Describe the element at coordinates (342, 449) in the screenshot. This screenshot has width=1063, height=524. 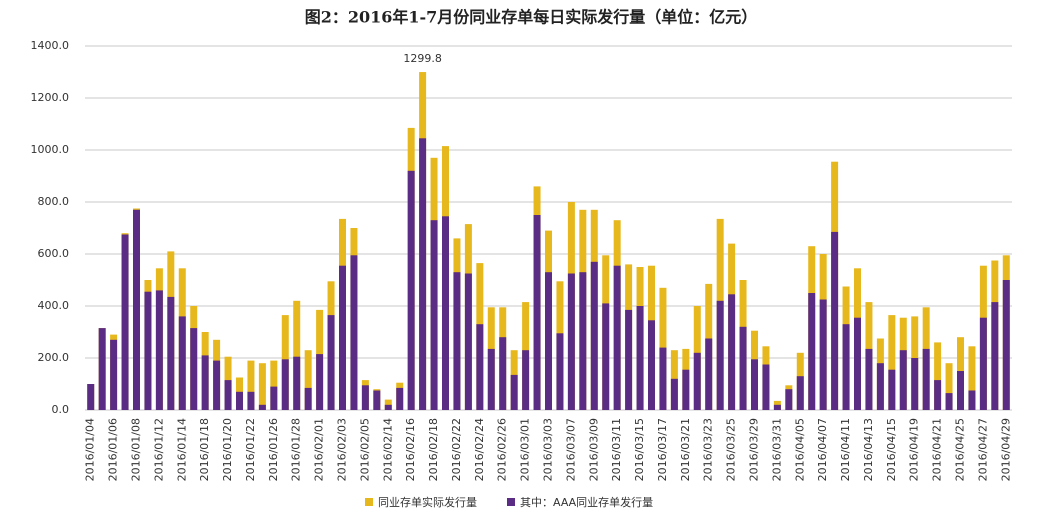
I see `x-tick-label: 2016/02/03` at that location.